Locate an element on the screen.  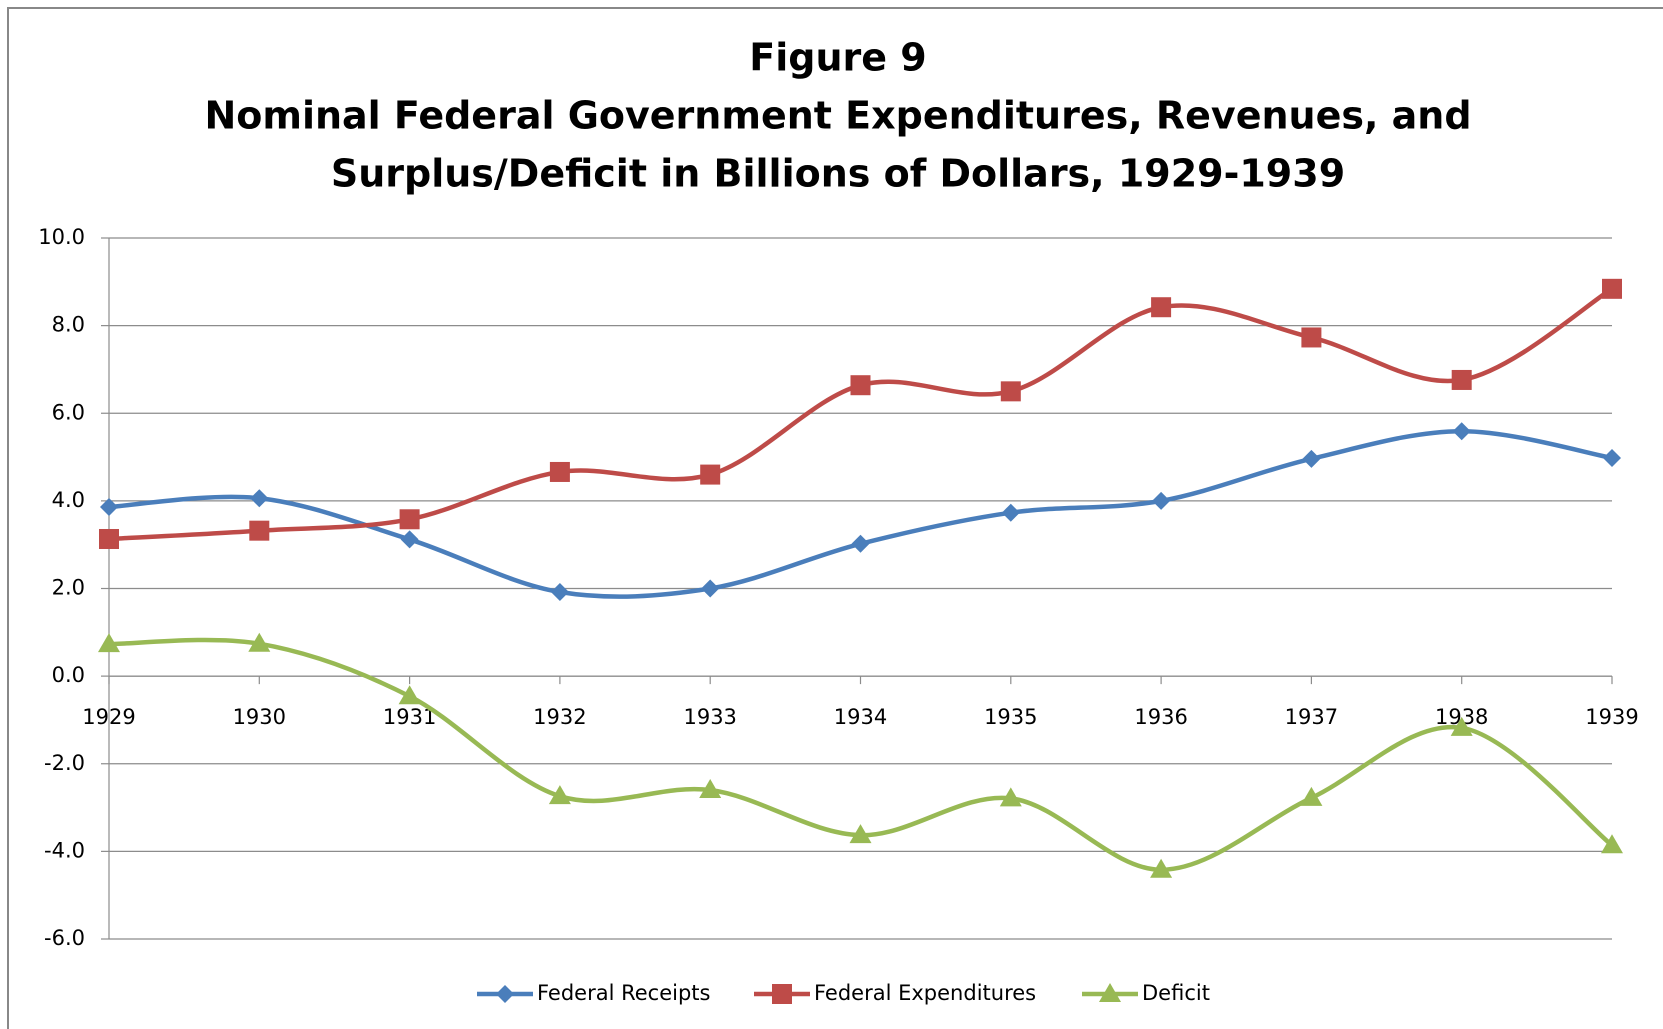
y-tick-label: 6.0 is located at coordinates (68, 412).